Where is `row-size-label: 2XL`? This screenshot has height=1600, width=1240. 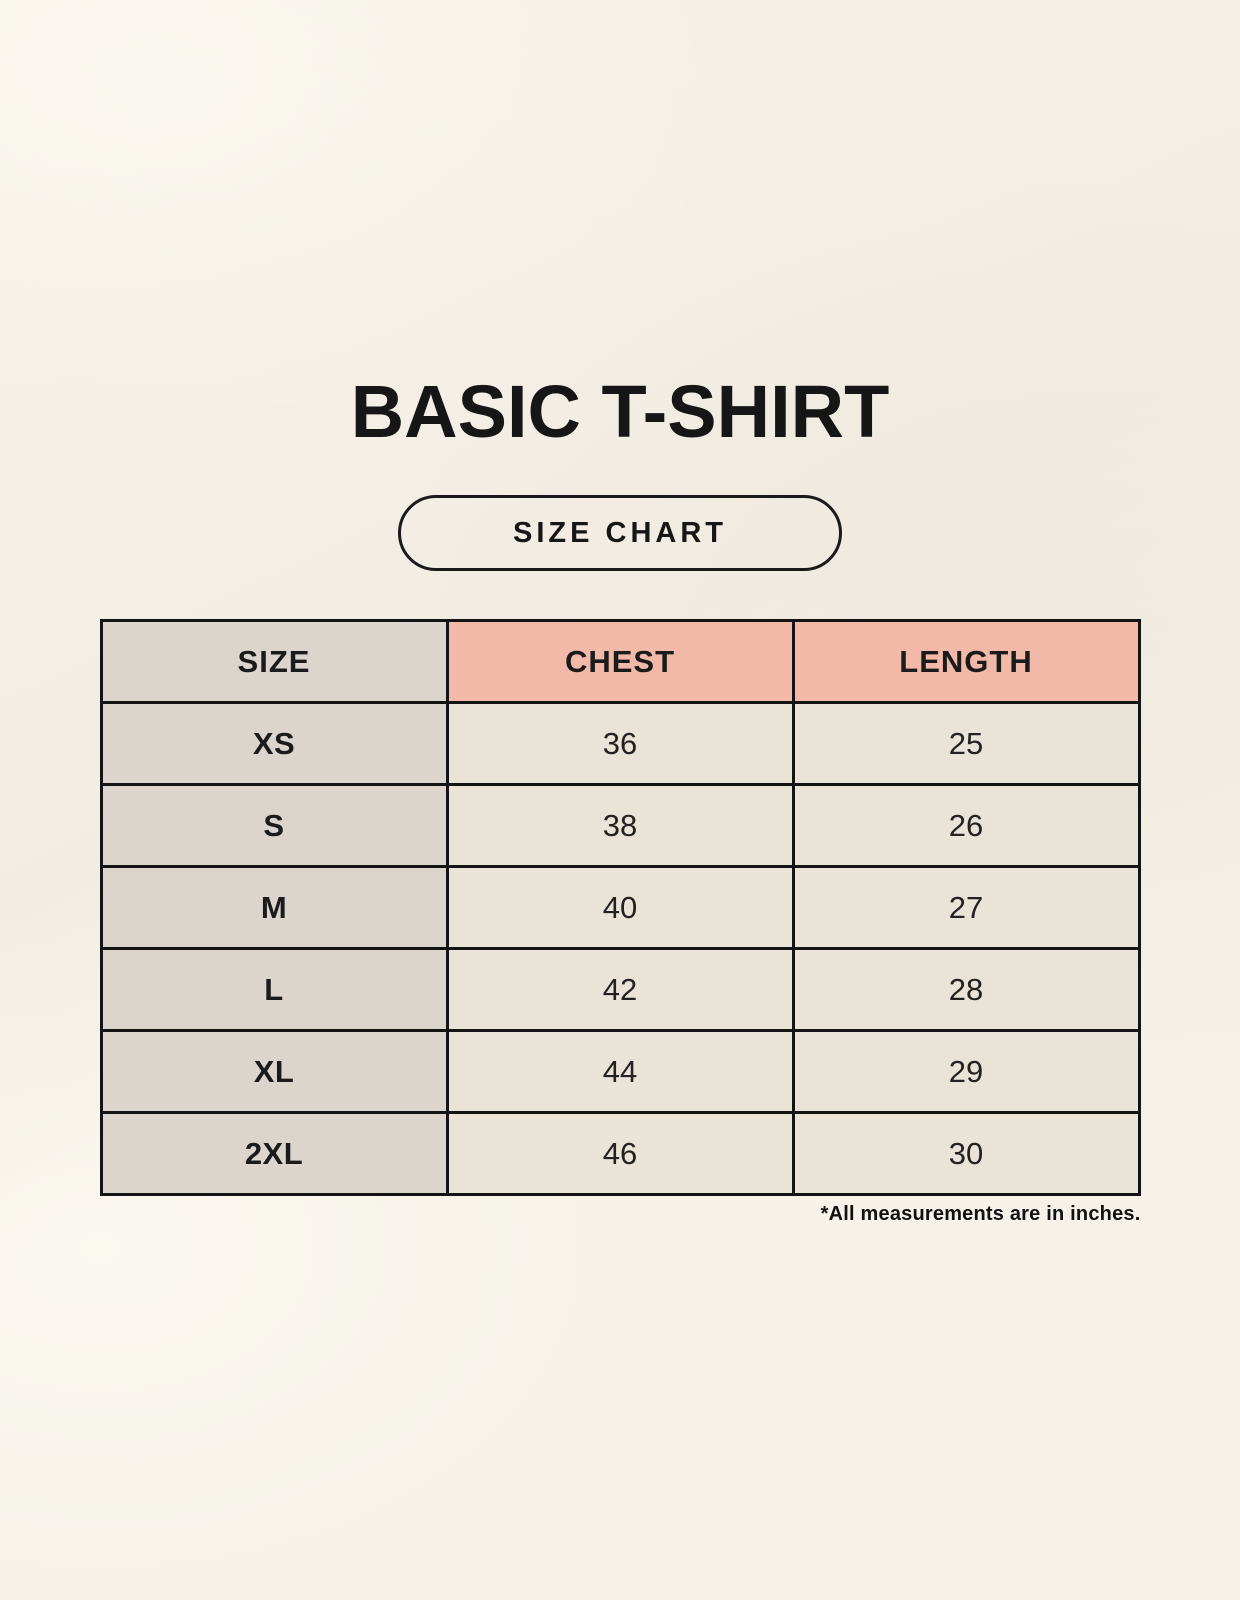
row-size-label: 2XL is located at coordinates (274, 1153).